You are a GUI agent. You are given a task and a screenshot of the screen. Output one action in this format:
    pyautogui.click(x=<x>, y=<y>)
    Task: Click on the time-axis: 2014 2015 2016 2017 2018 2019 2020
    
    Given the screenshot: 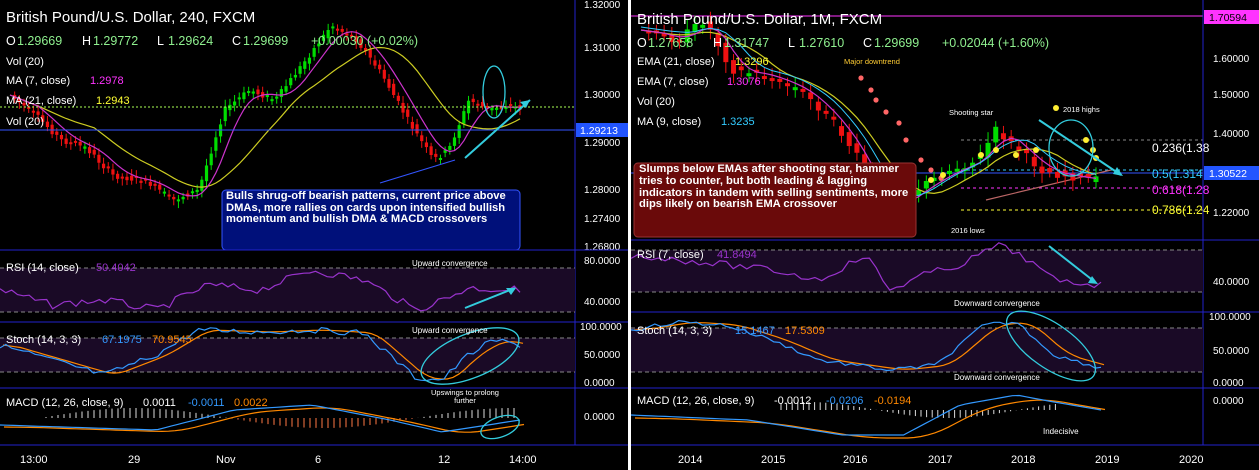 What is the action you would take?
    pyautogui.click(x=945, y=455)
    